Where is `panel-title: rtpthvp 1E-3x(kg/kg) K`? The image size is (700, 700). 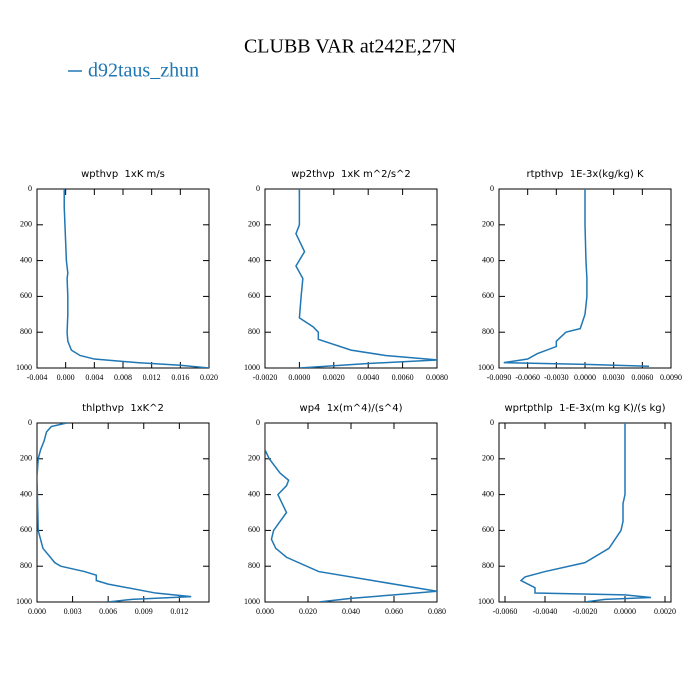
panel-title: rtpthvp 1E-3x(kg/kg) K is located at coordinates (584, 174).